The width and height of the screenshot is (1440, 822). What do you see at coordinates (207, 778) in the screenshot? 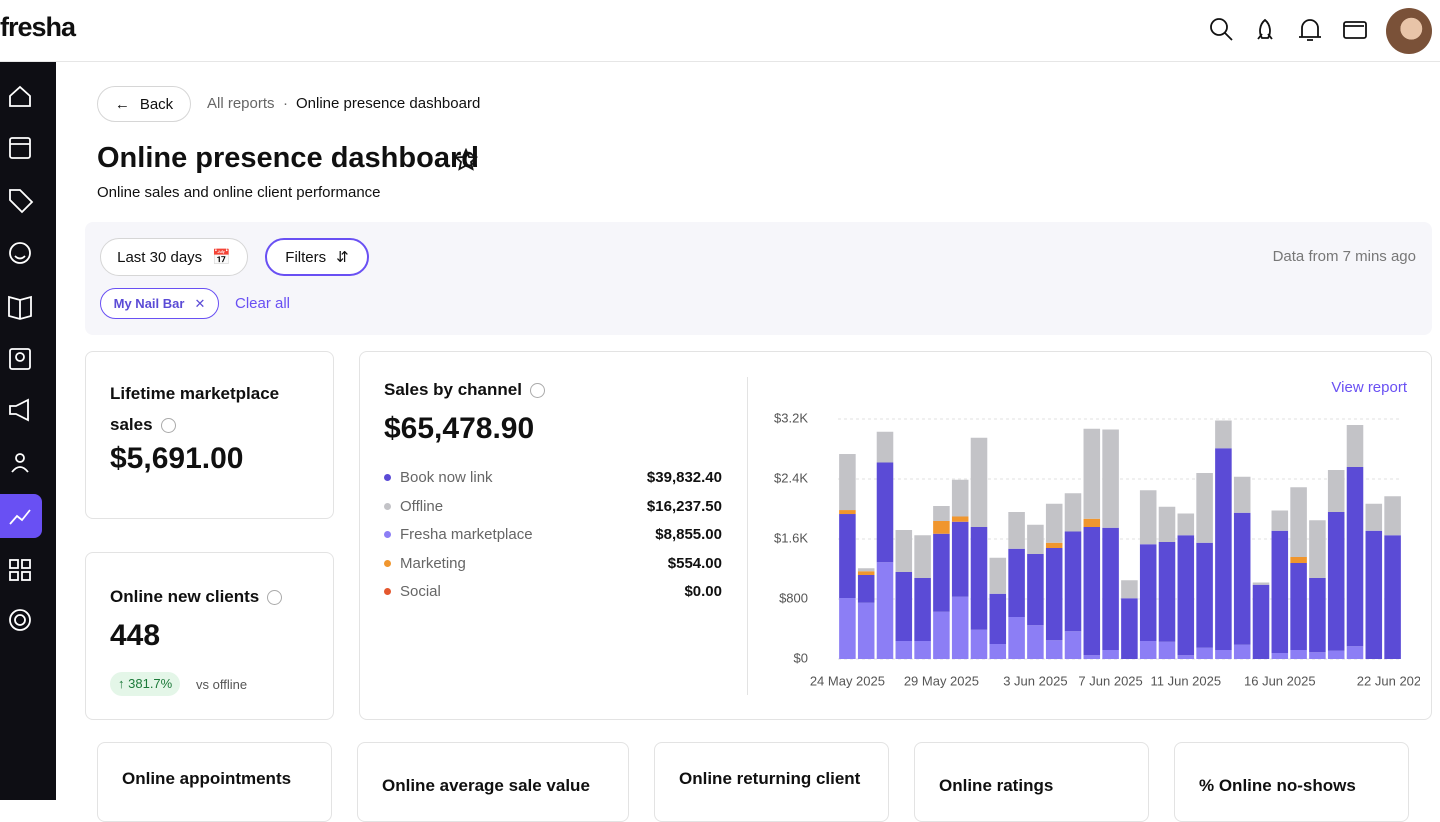
I see `card-title: Online appointments` at bounding box center [207, 778].